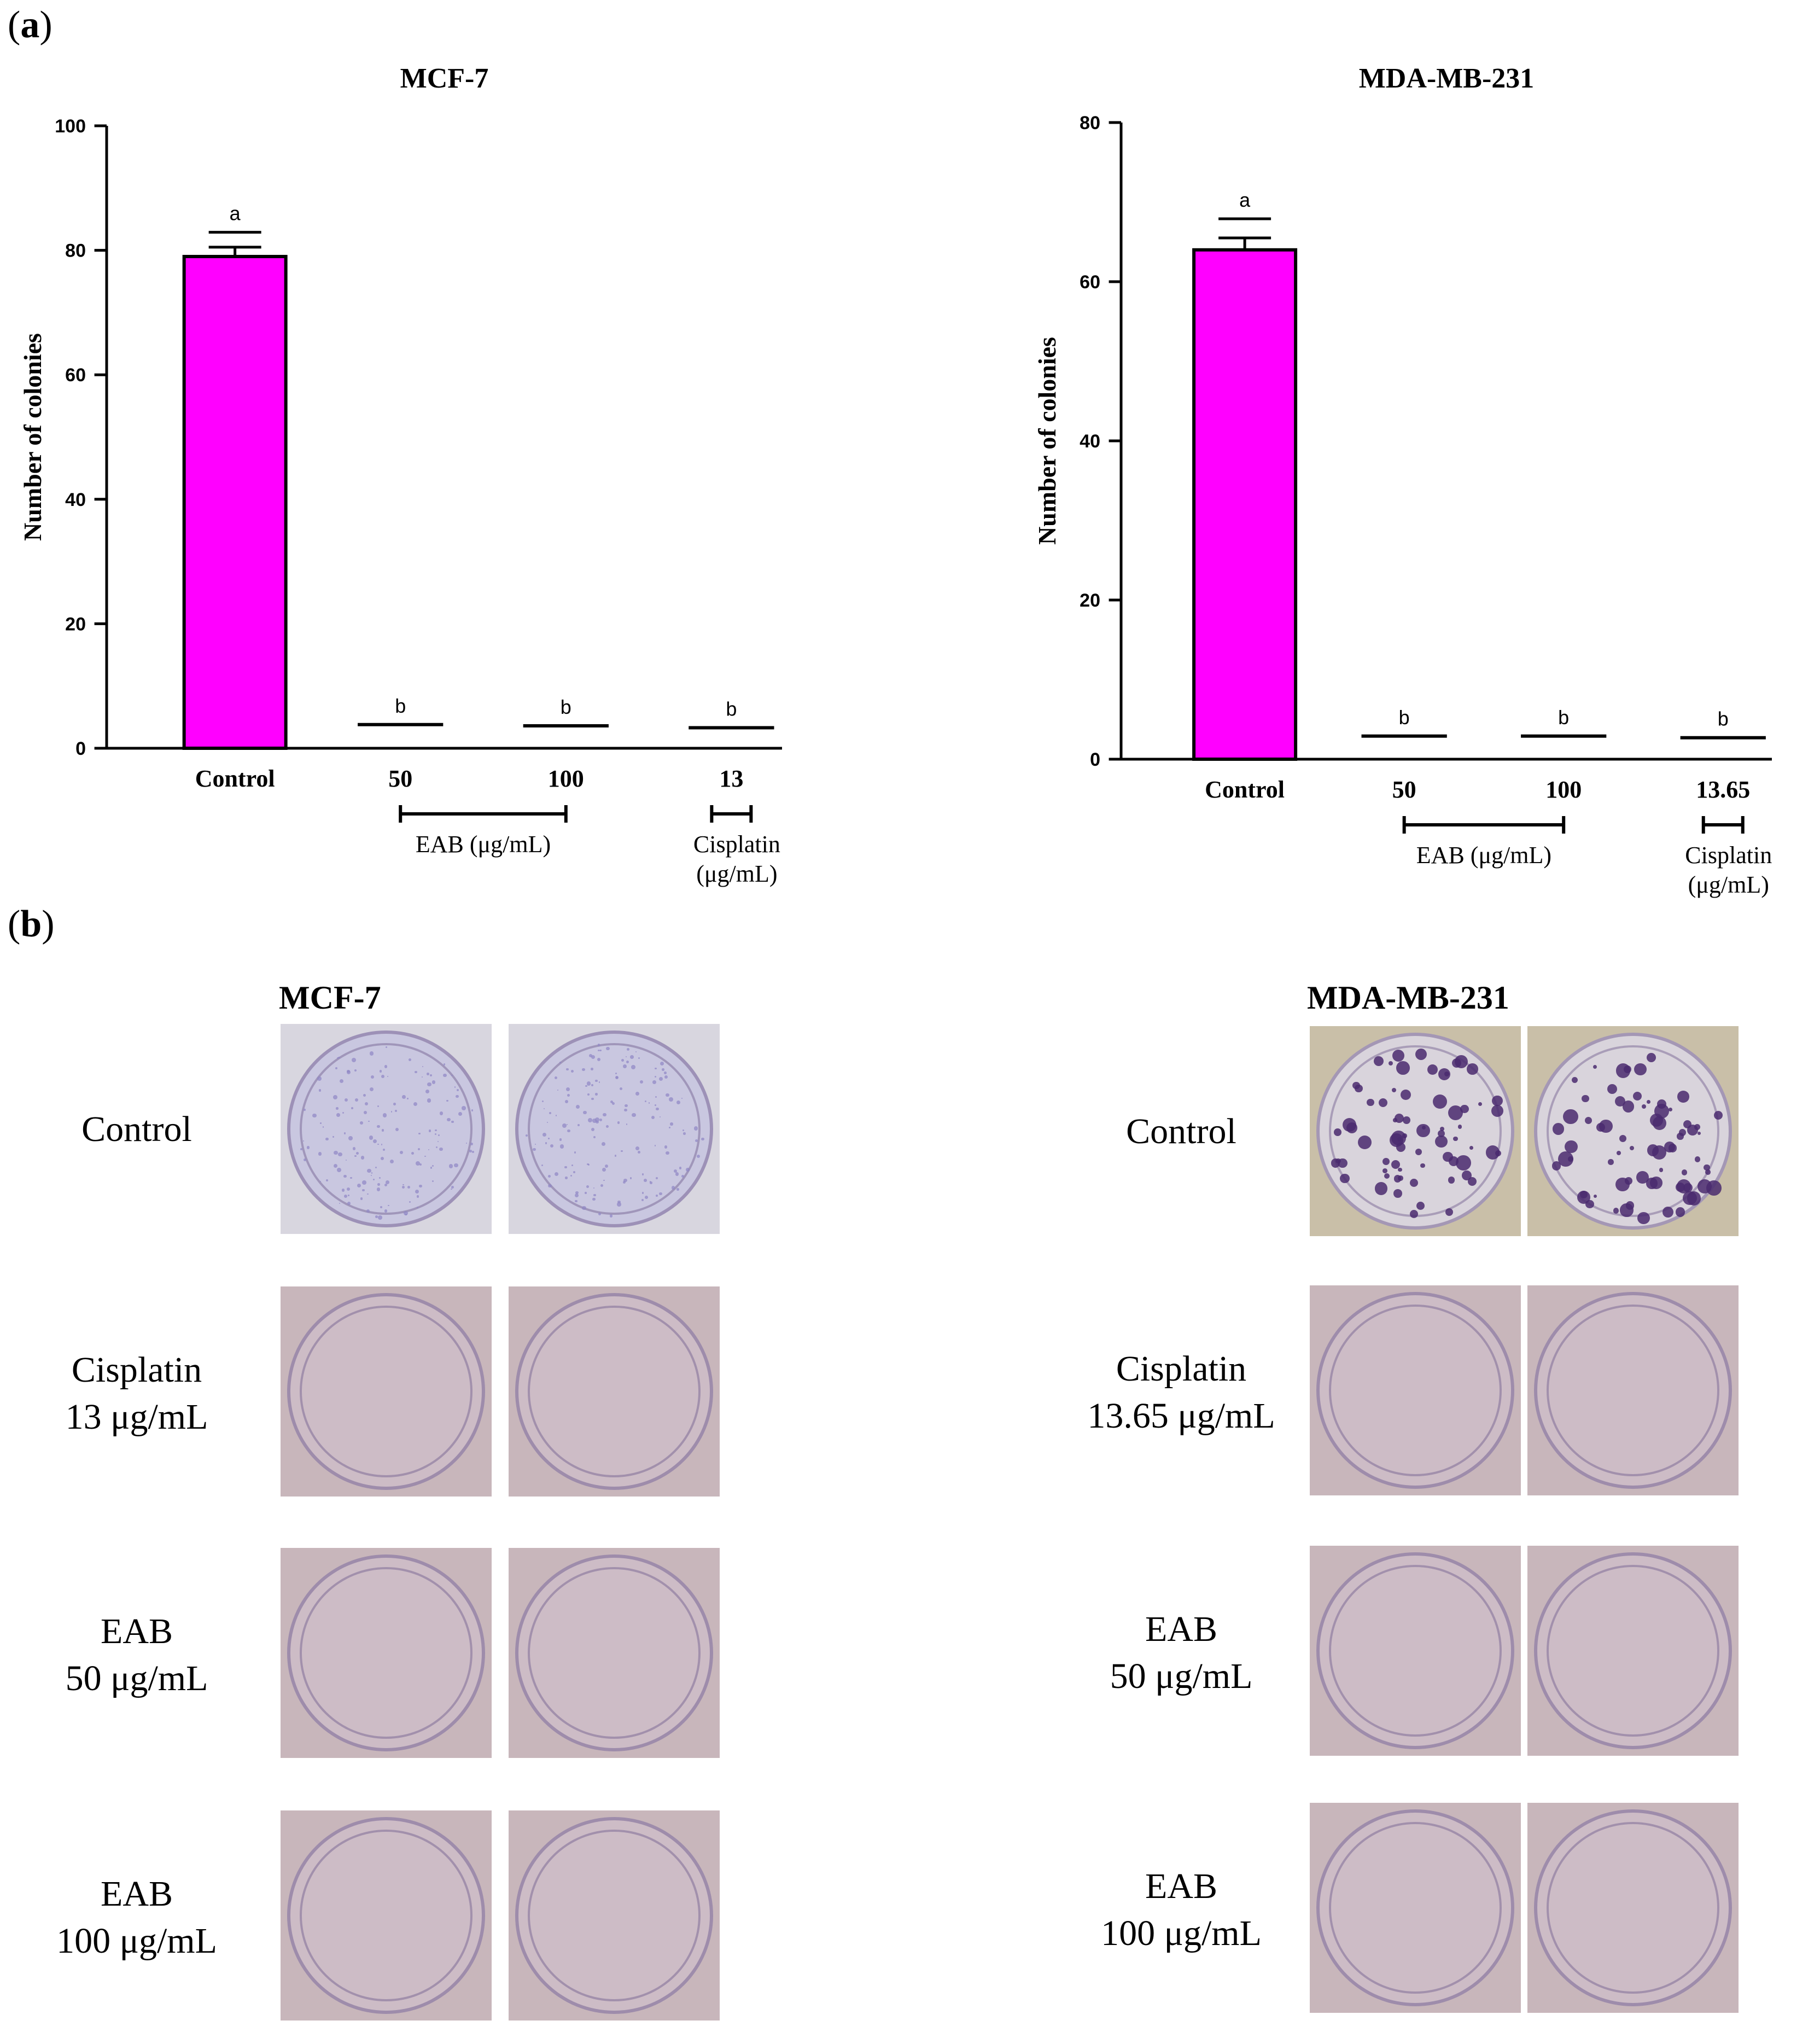 Image resolution: width=1820 pixels, height=2038 pixels. What do you see at coordinates (330, 998) in the screenshot?
I see `mcf7-photo-title: MCF-7` at bounding box center [330, 998].